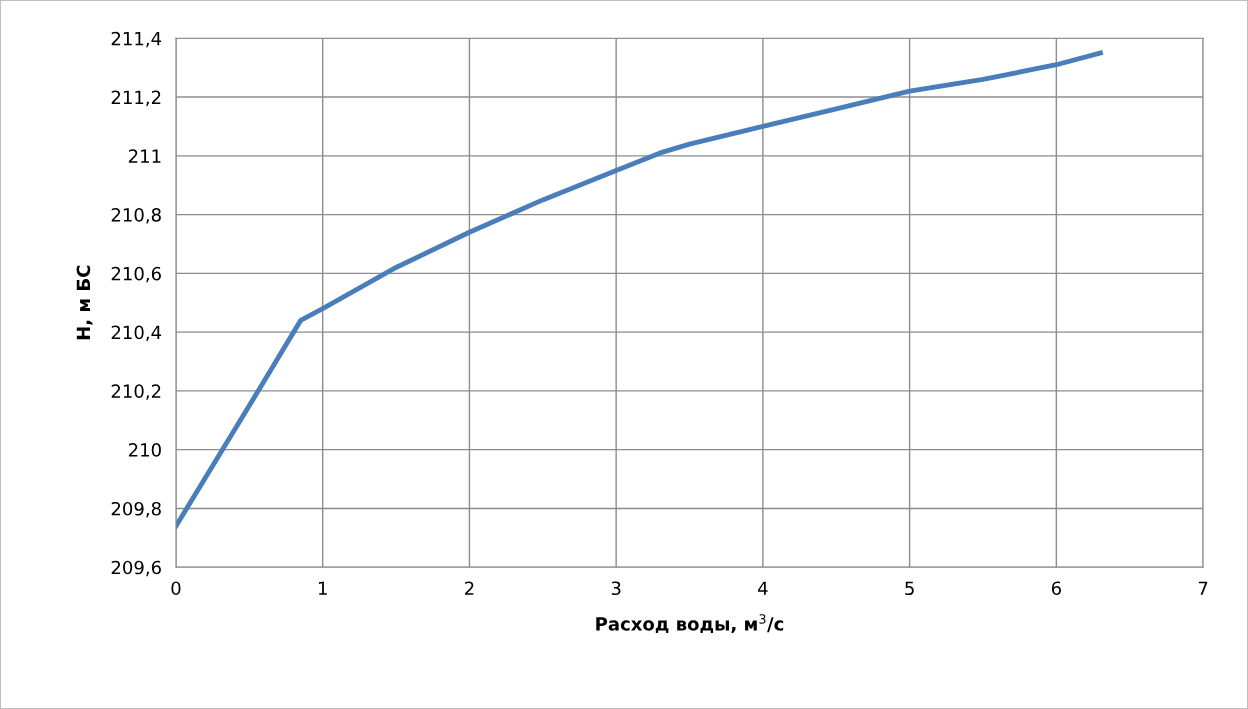  I want to click on x-tick-label: 1, so click(322, 588).